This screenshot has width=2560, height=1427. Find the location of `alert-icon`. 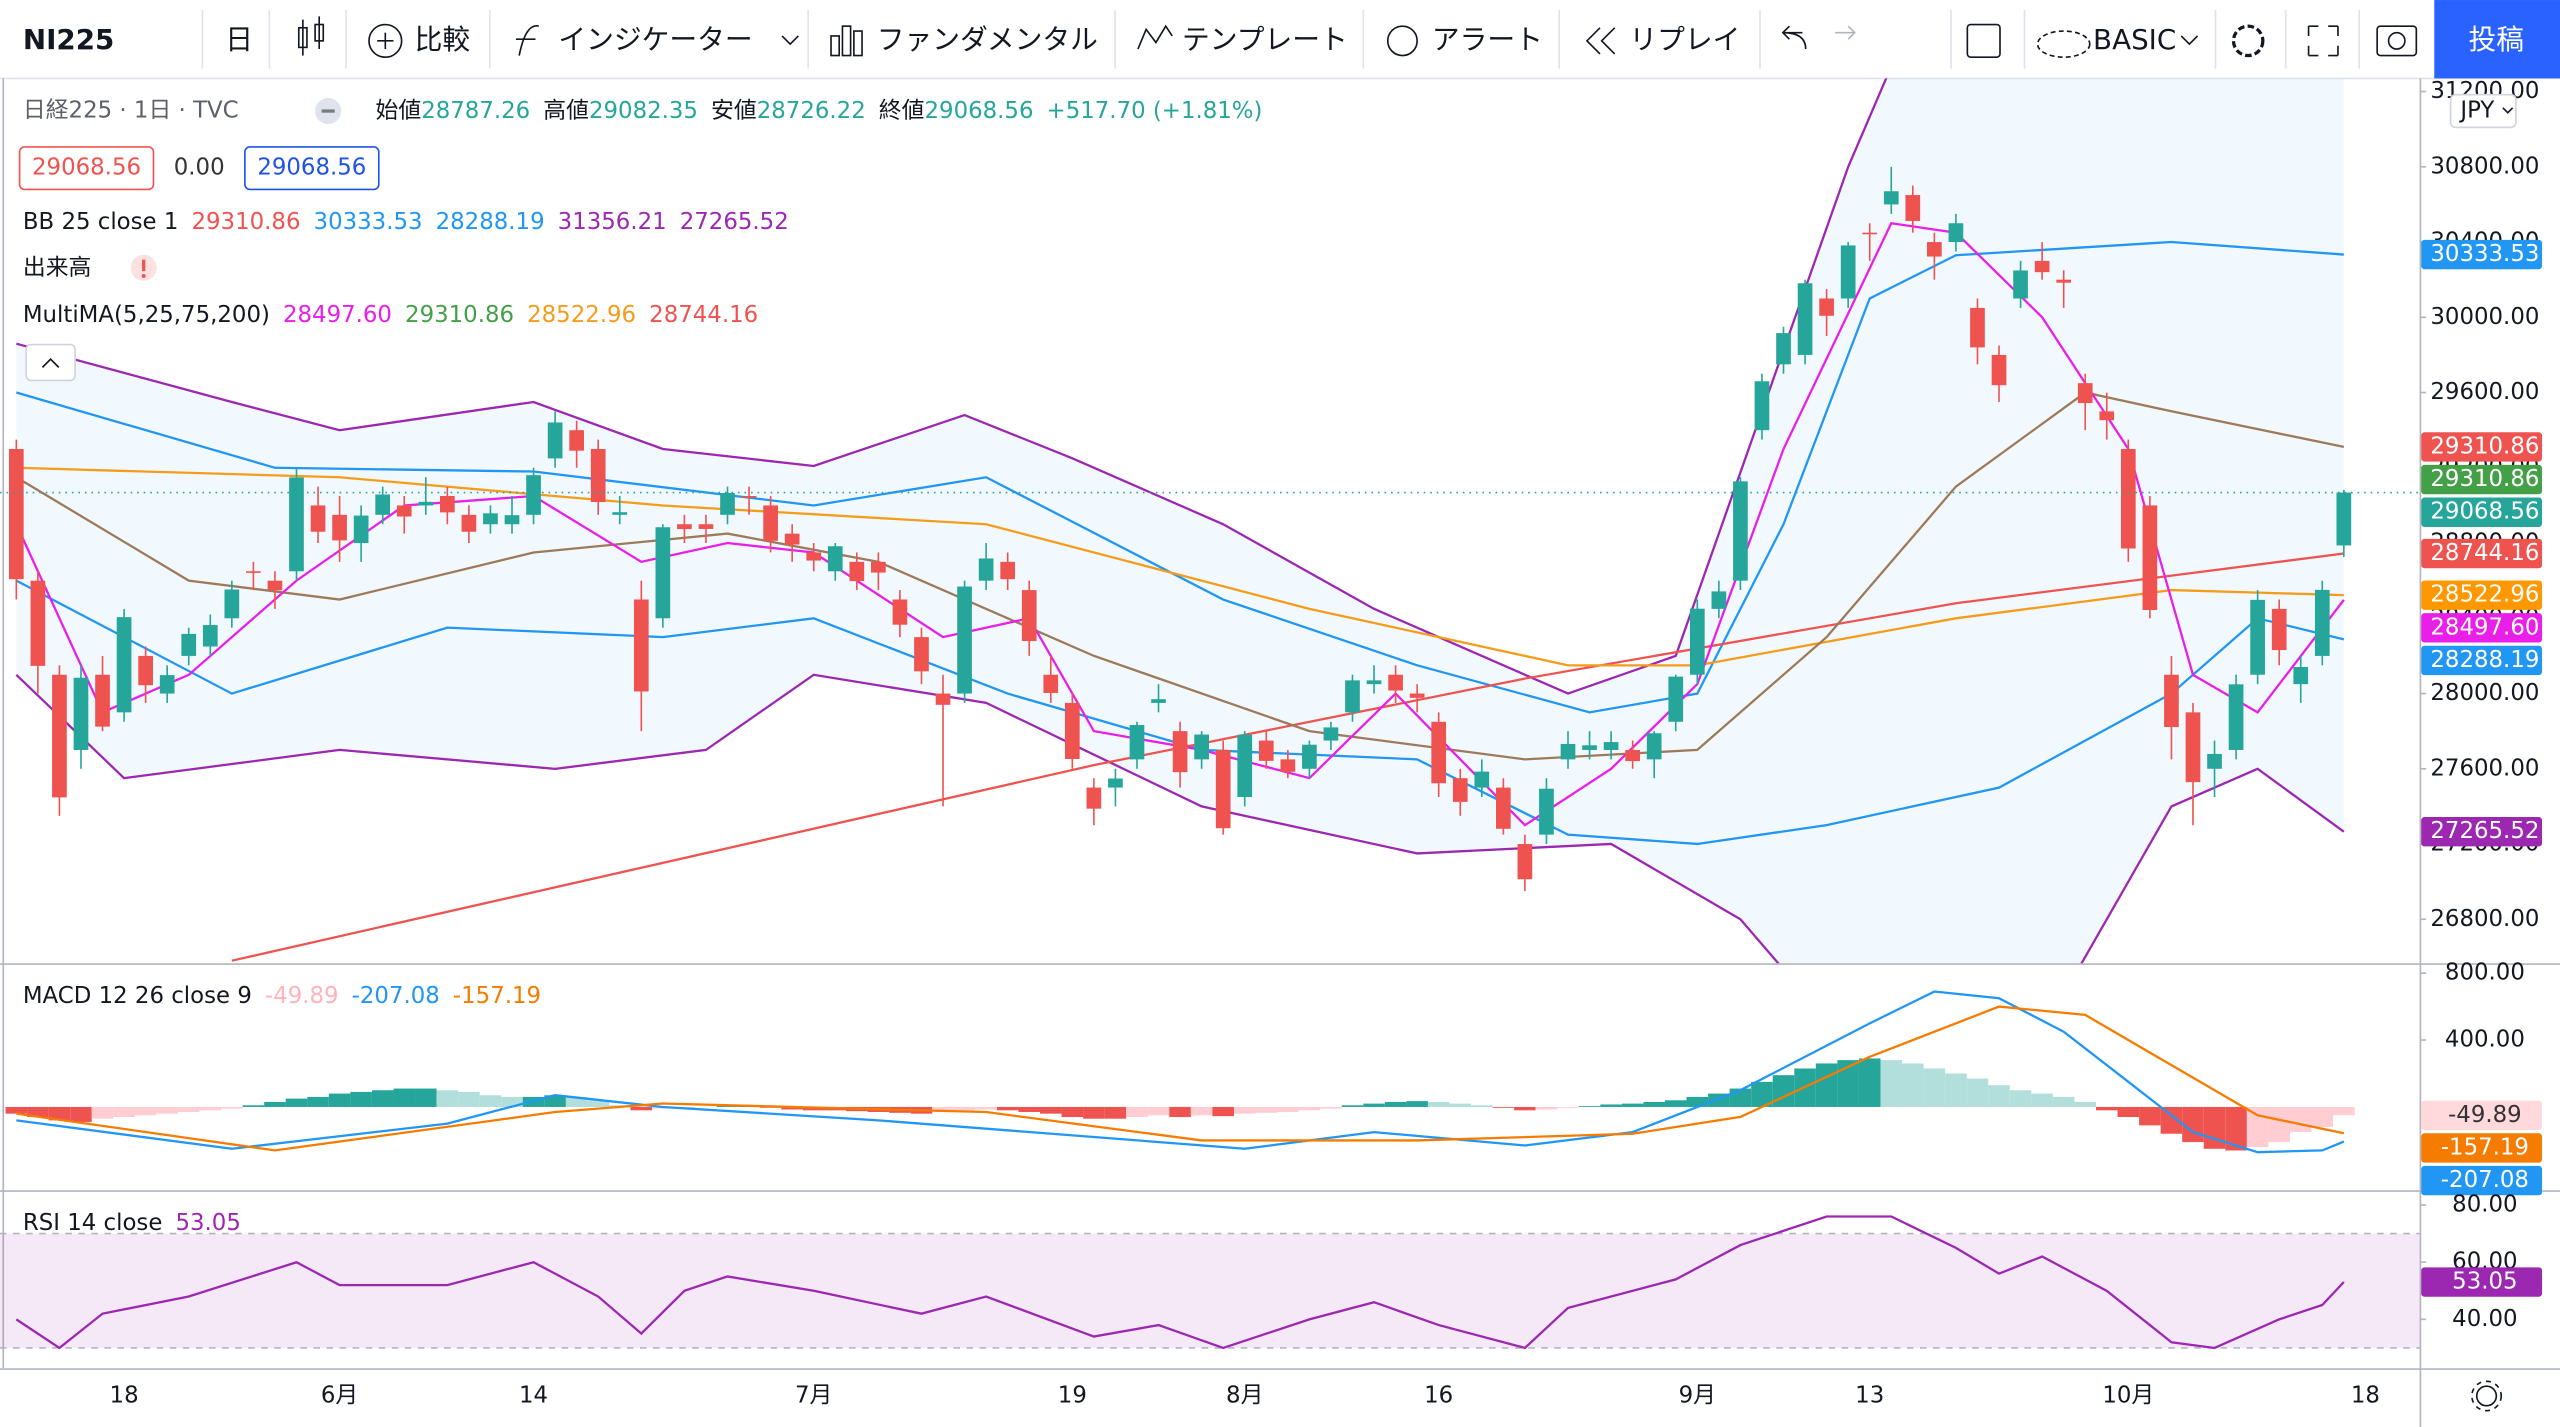

alert-icon is located at coordinates (1402, 41).